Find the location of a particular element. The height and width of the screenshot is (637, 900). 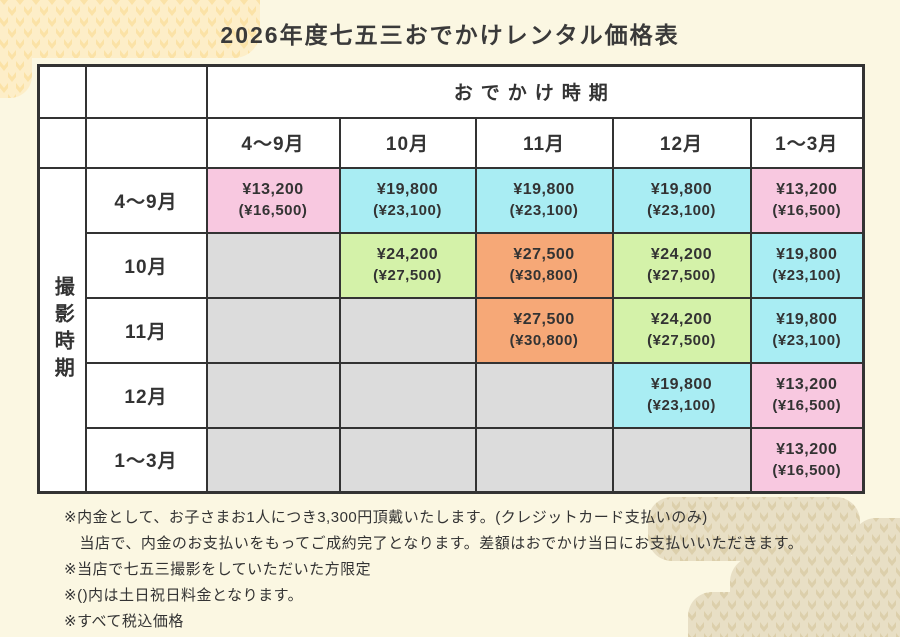

footnote-line: ※すべて税込価格 is located at coordinates (124, 621).